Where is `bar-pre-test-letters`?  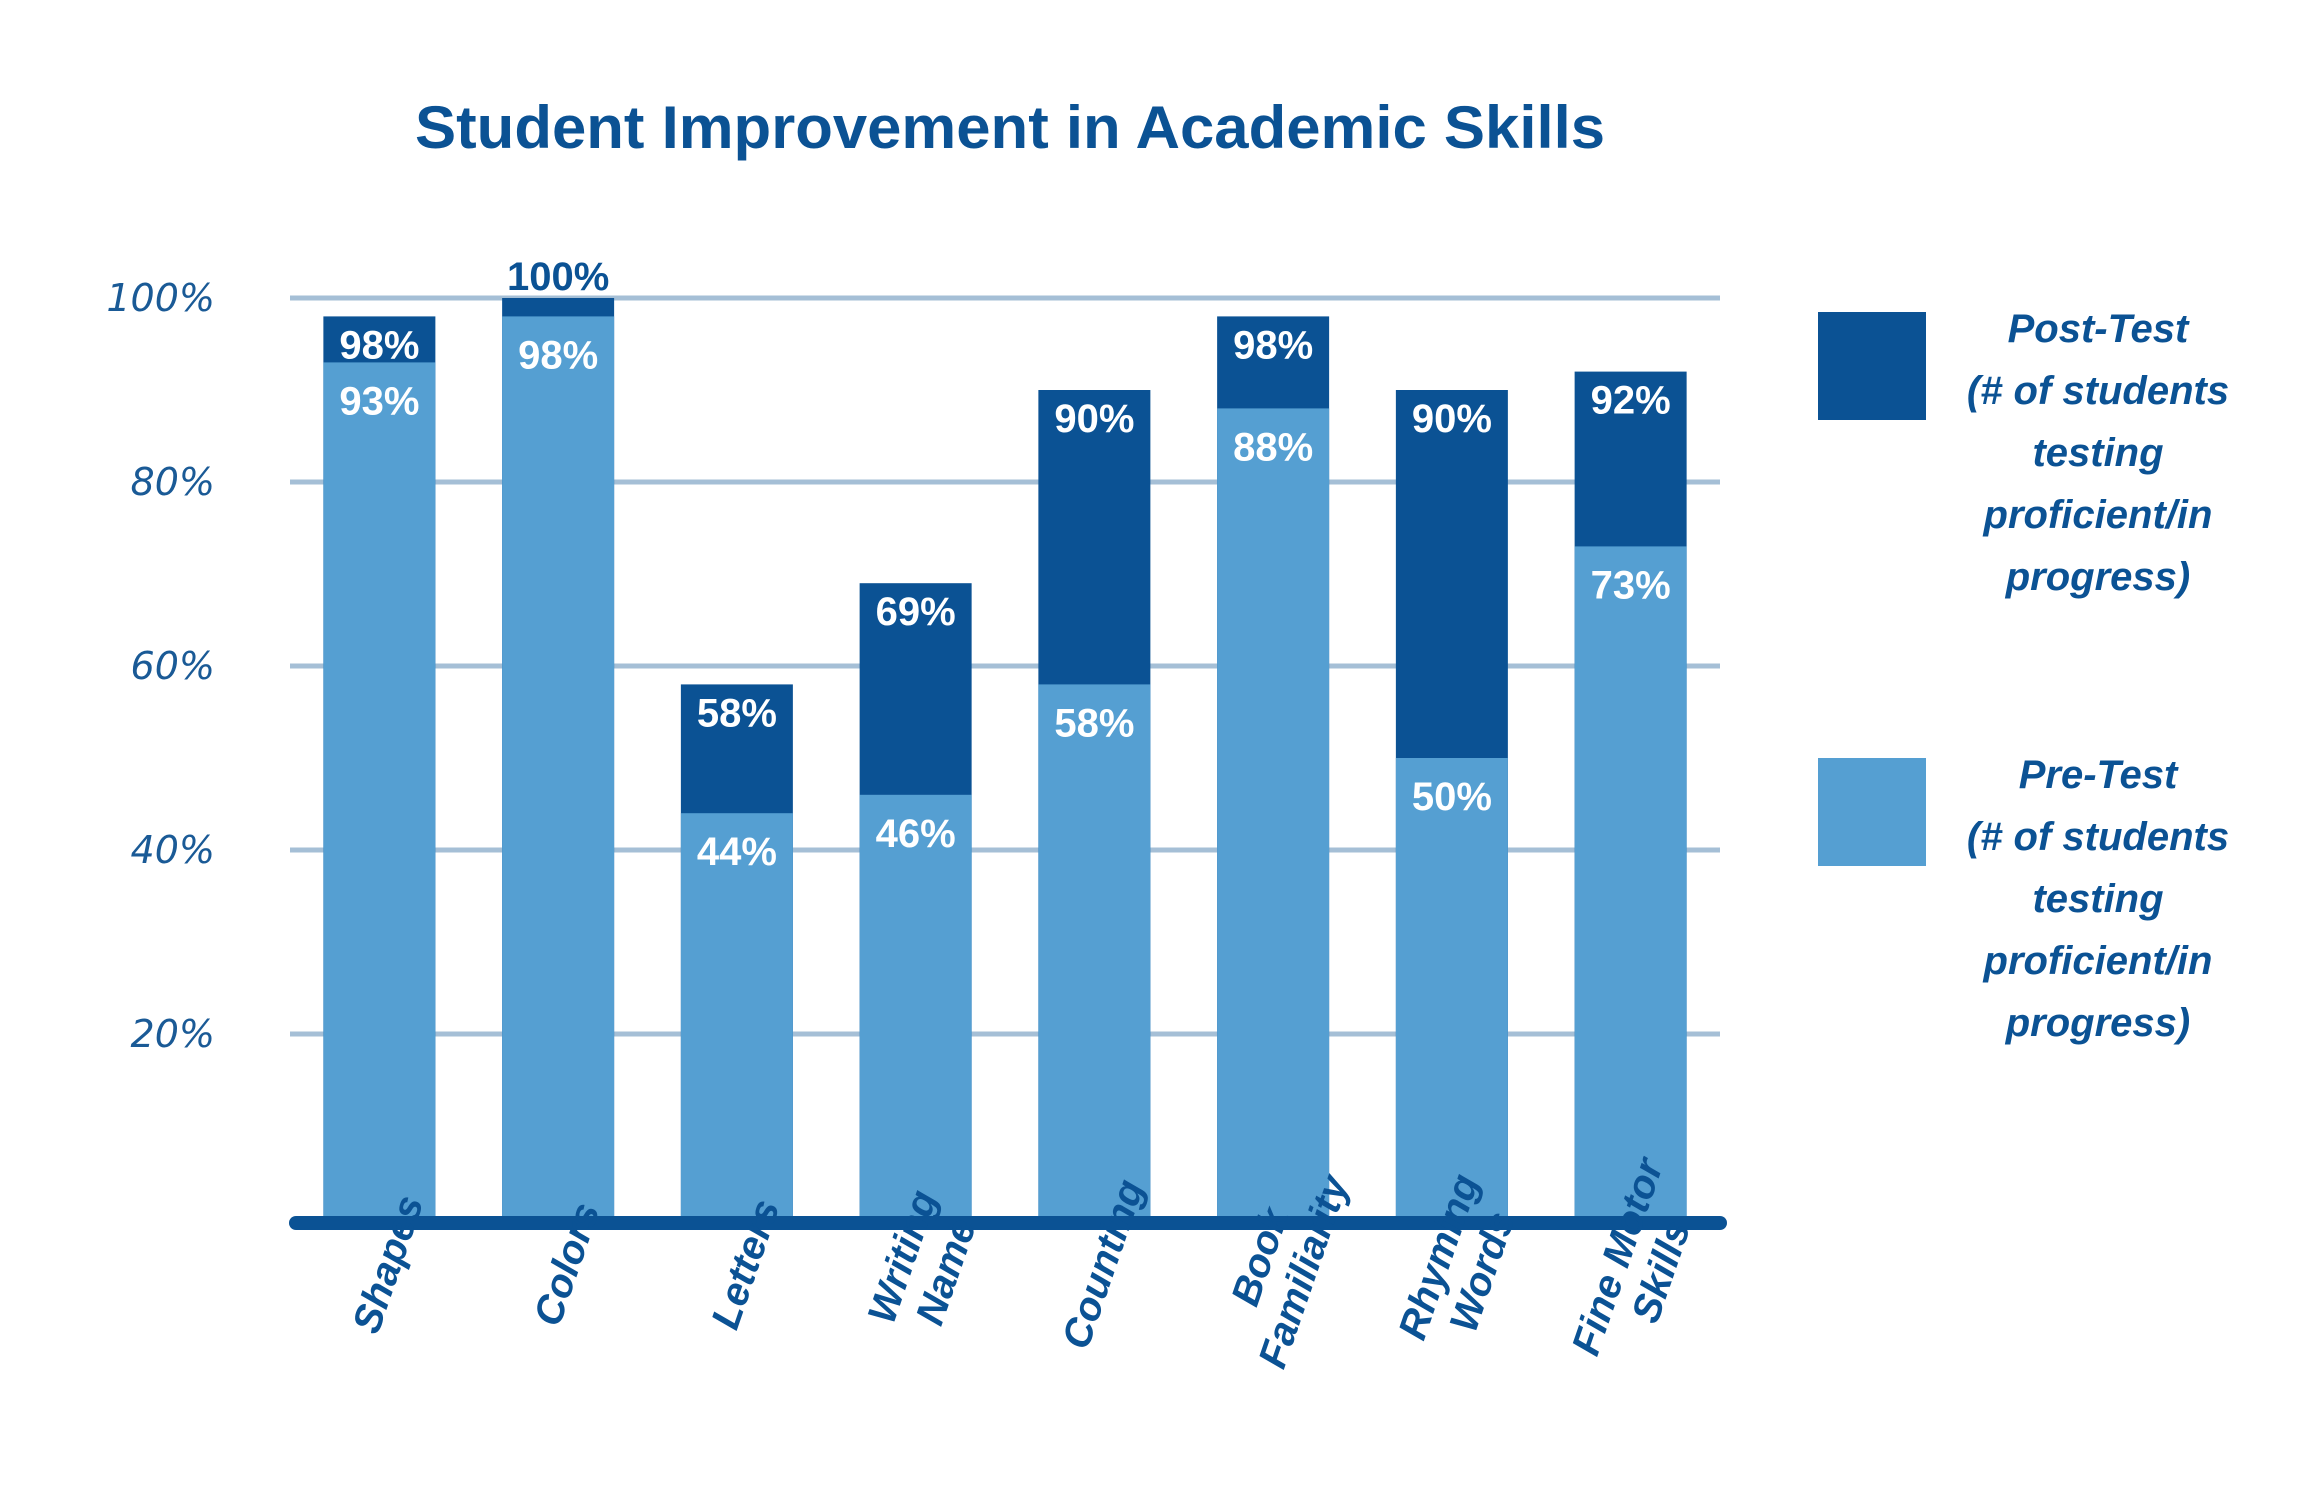
bar-pre-test-letters is located at coordinates (736, 1015).